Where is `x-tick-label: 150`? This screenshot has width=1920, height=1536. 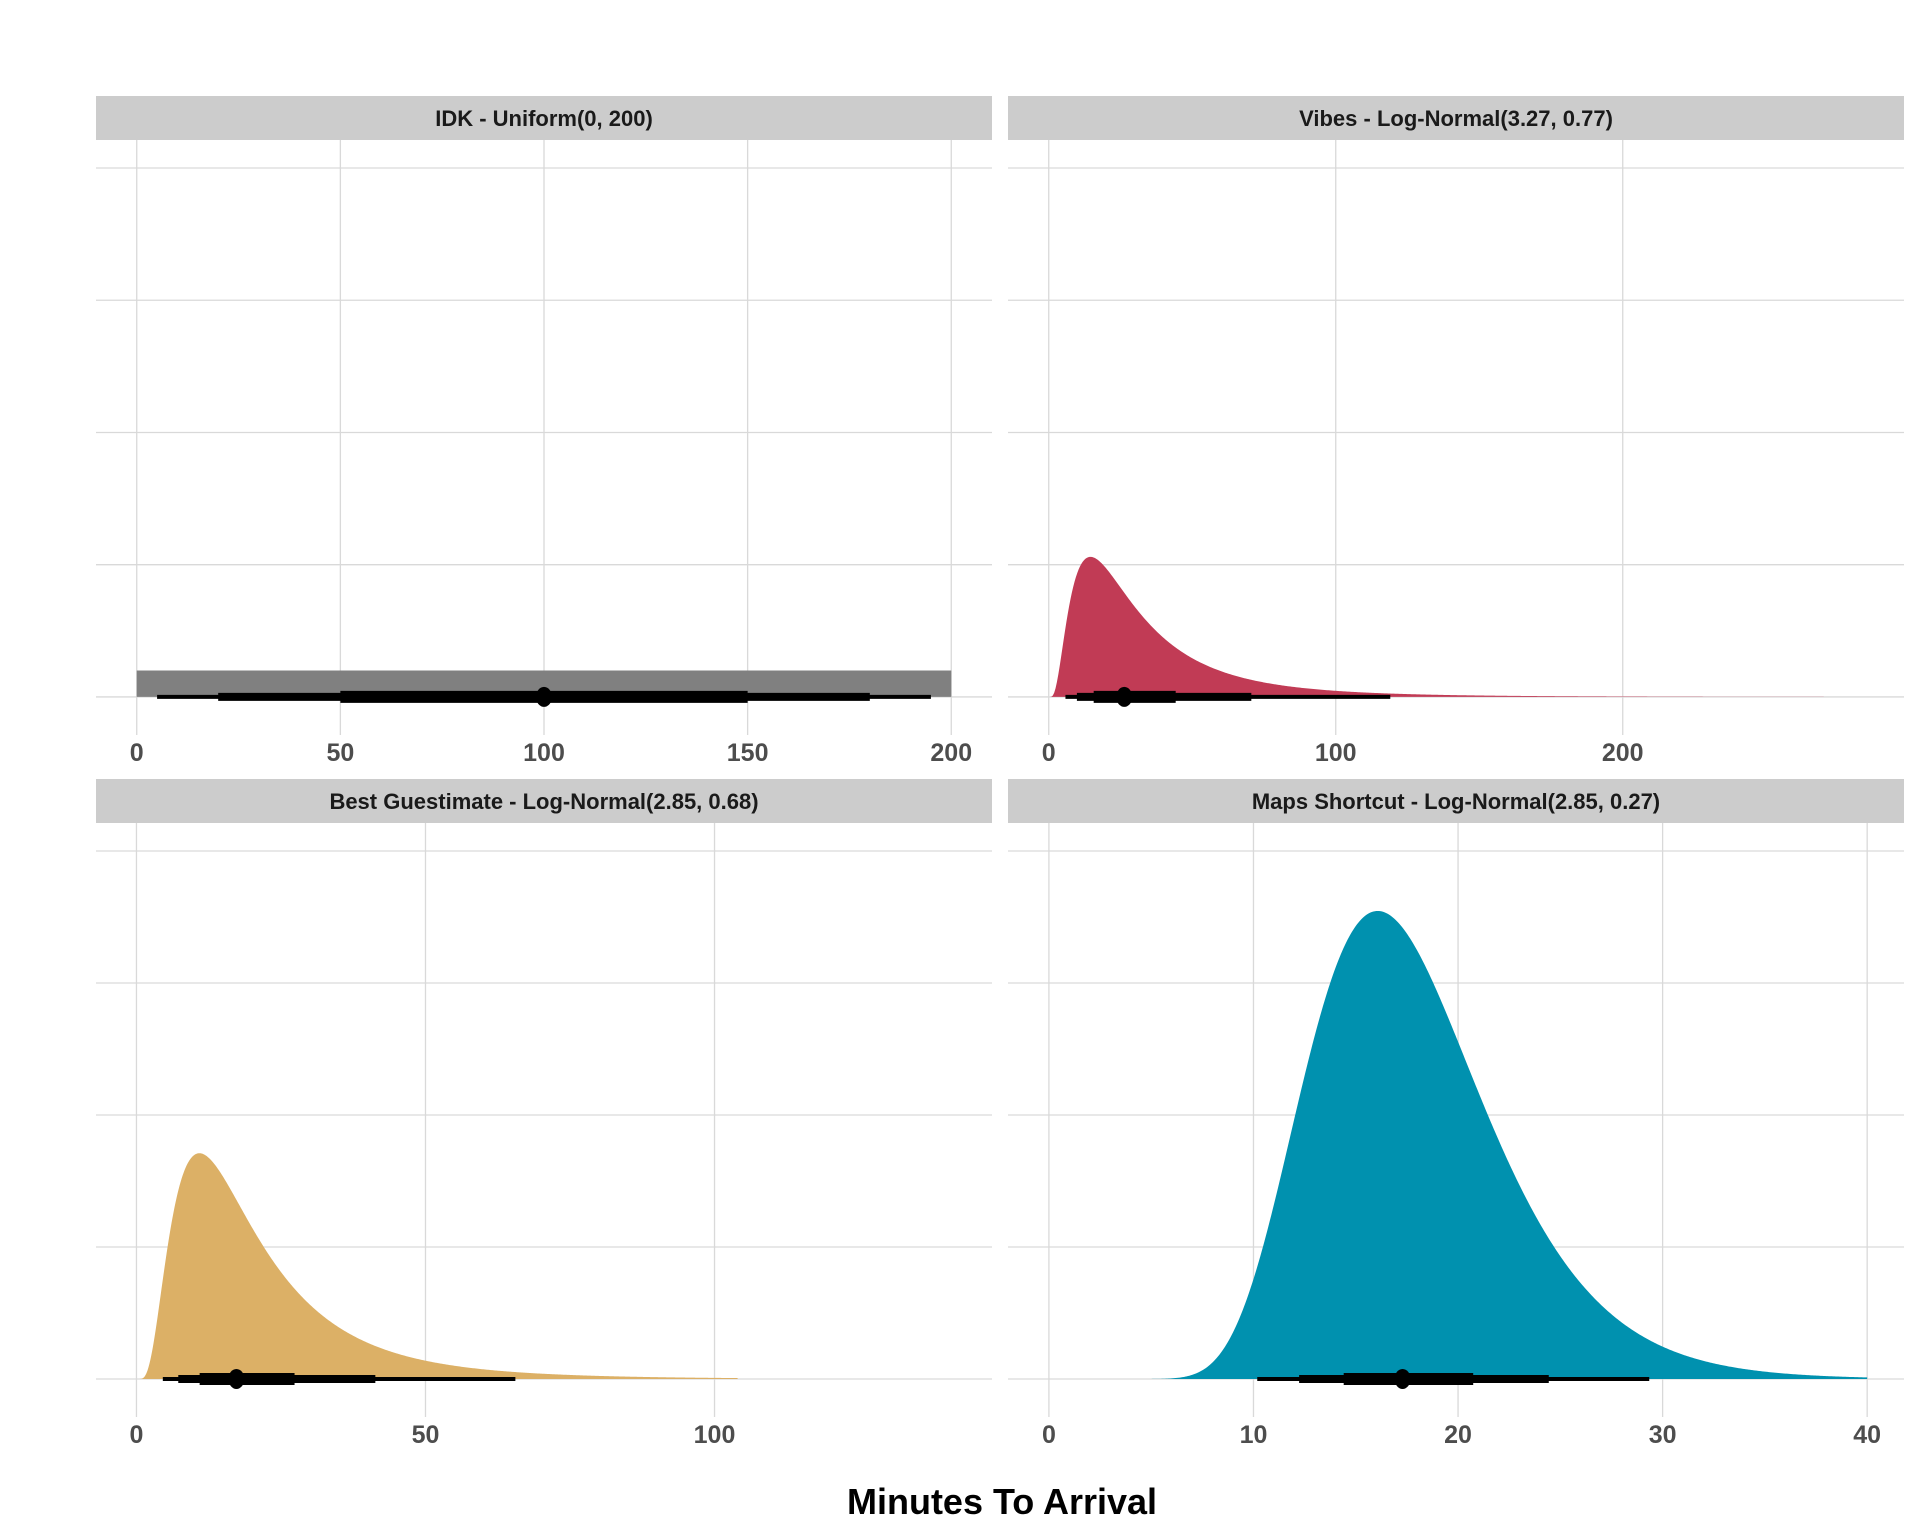 x-tick-label: 150 is located at coordinates (748, 753).